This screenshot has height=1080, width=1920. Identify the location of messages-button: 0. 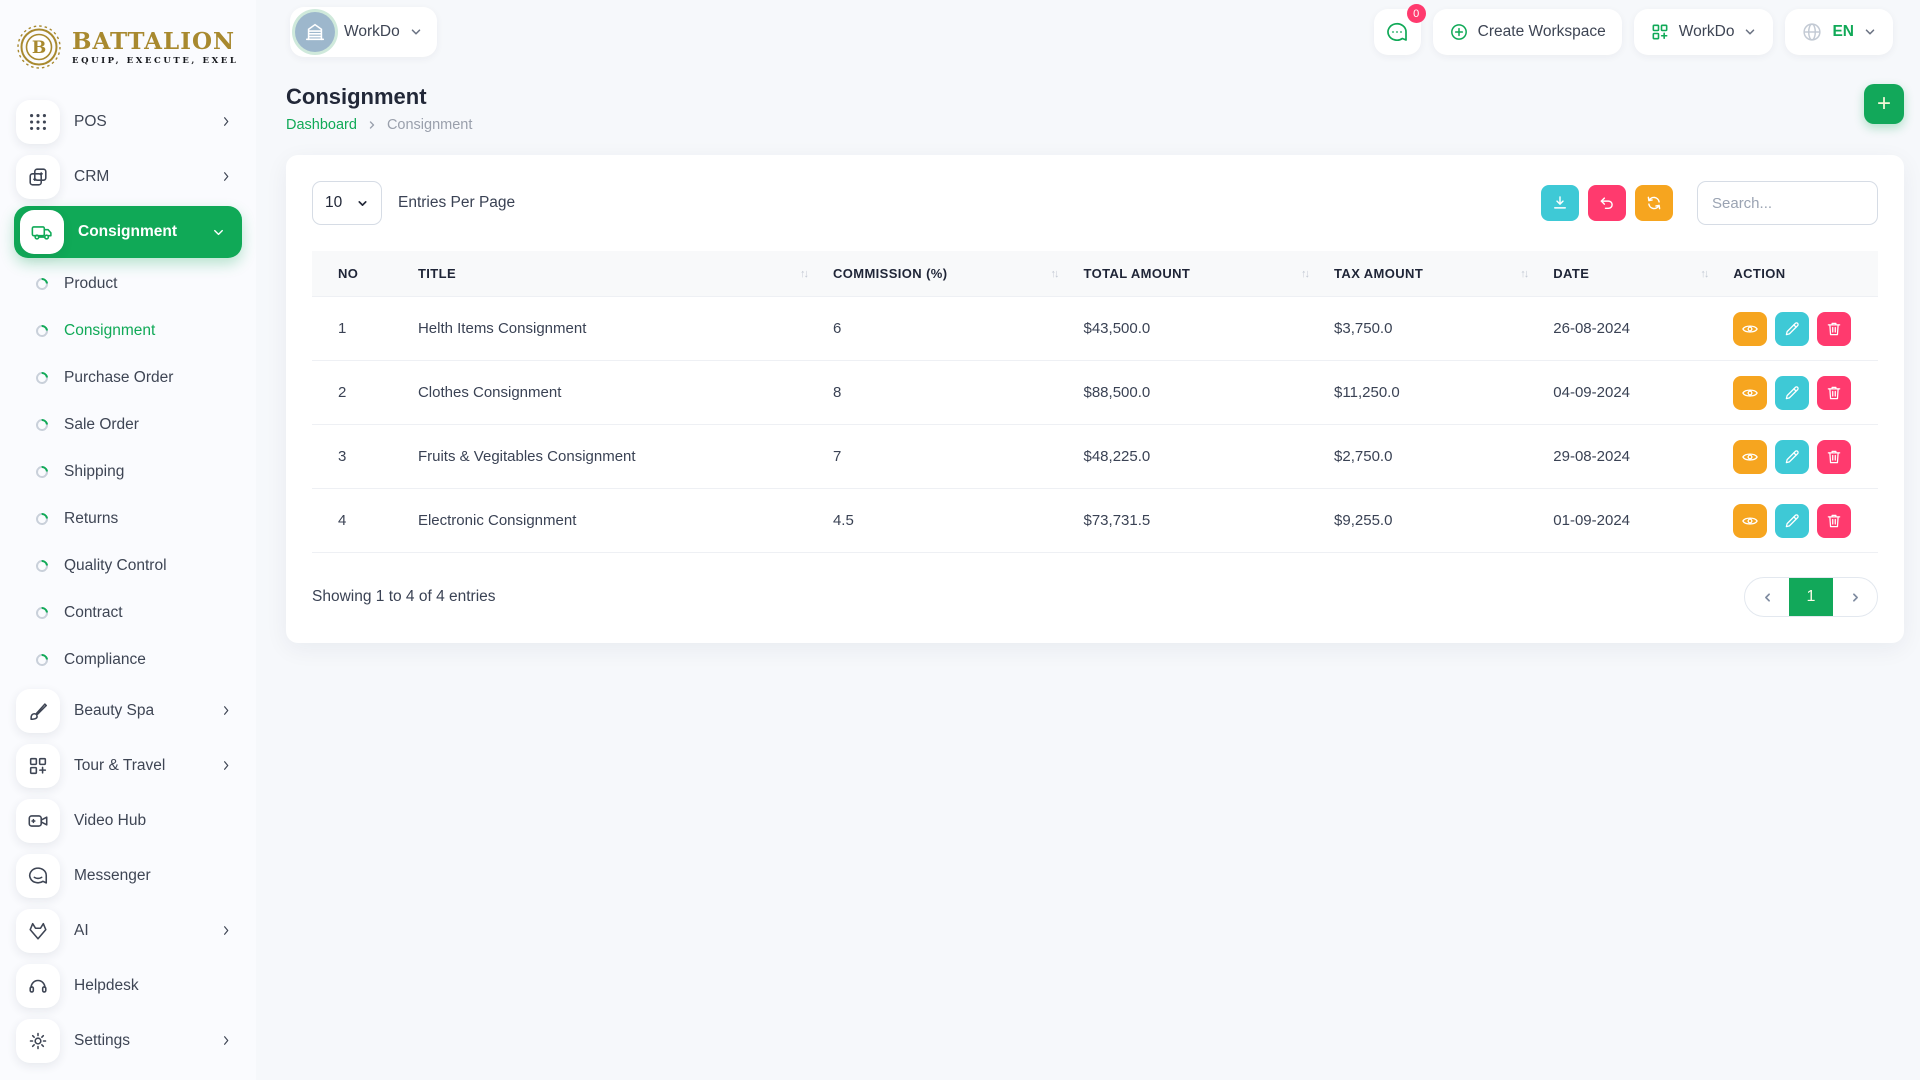
(1399, 29).